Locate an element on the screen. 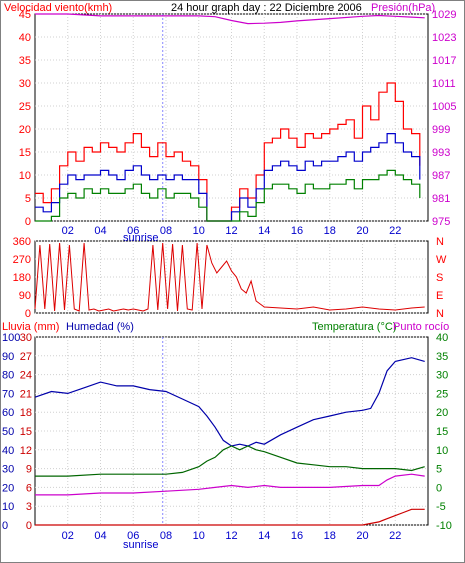 Image resolution: width=465 pixels, height=563 pixels. dewpoint-axis-label: Punto rocío is located at coordinates (421, 327).